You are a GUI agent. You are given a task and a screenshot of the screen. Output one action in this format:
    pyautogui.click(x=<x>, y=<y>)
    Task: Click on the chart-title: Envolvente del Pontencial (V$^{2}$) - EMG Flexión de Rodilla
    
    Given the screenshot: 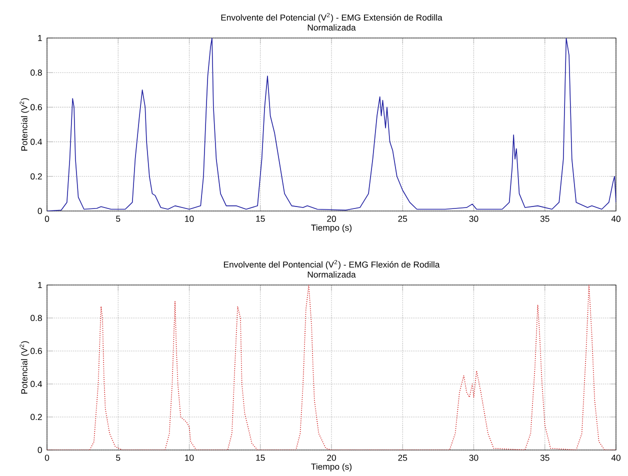 What is the action you would take?
    pyautogui.click(x=332, y=265)
    